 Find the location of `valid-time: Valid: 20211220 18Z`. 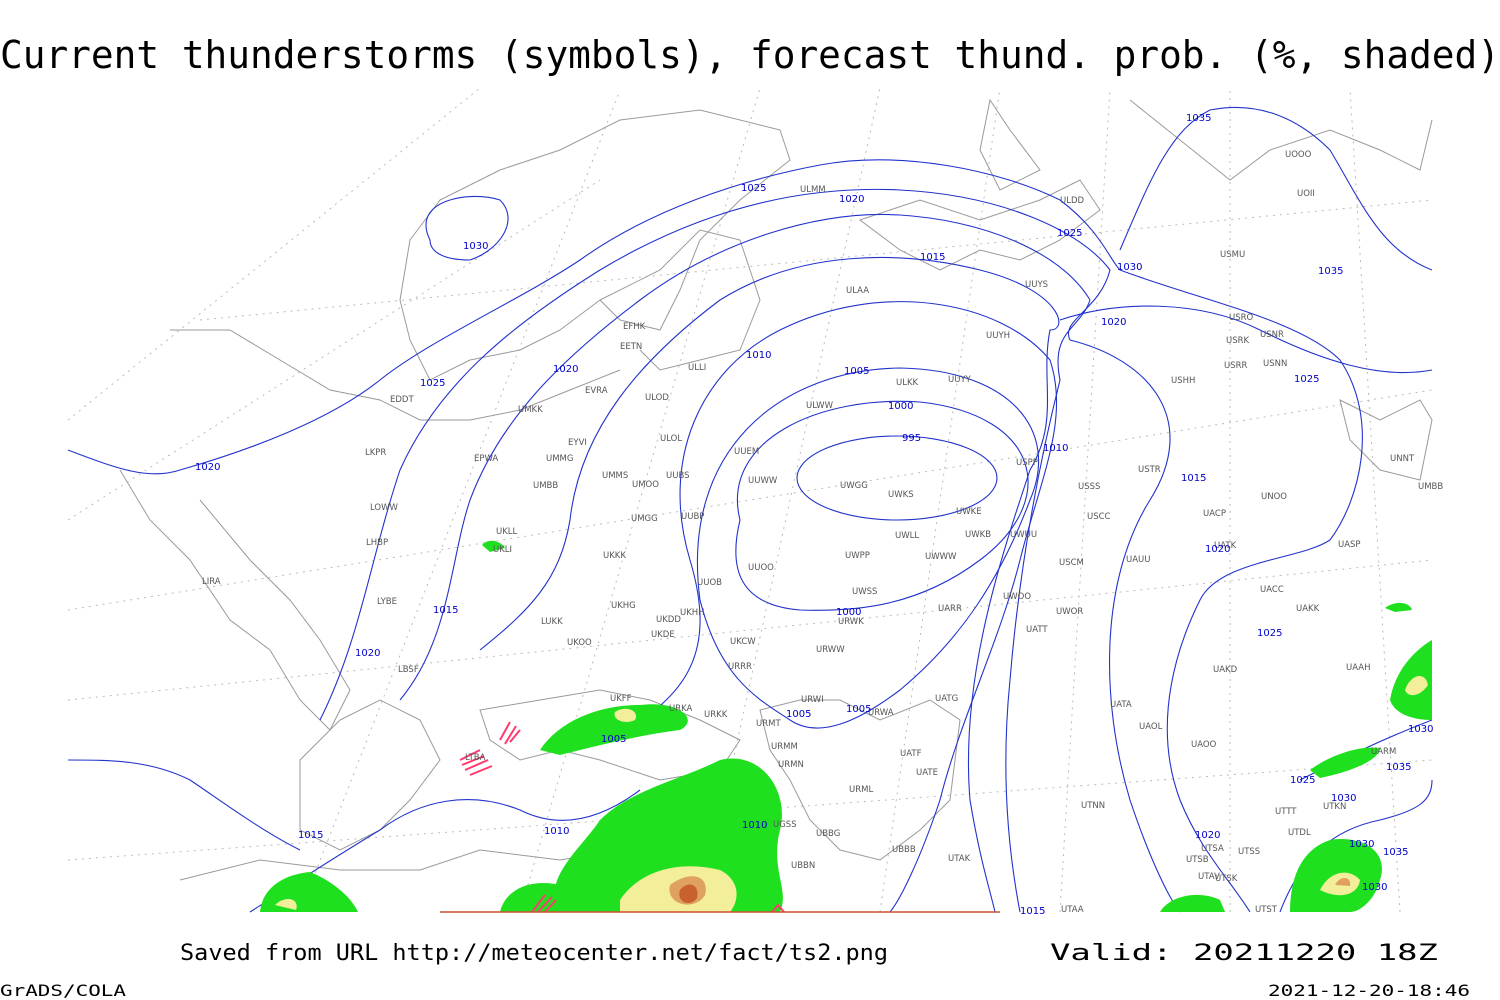

valid-time: Valid: 20211220 18Z is located at coordinates (1244, 953).